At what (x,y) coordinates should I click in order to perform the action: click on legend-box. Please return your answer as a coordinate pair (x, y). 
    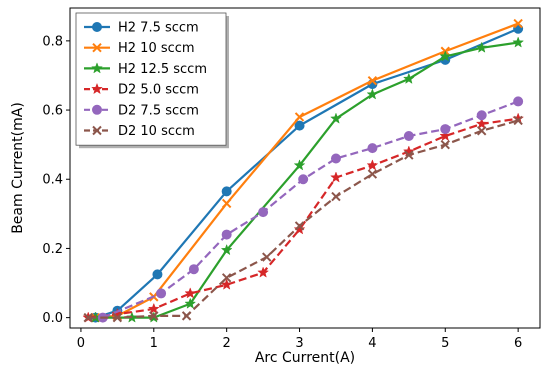
    Looking at the image, I should click on (151, 79).